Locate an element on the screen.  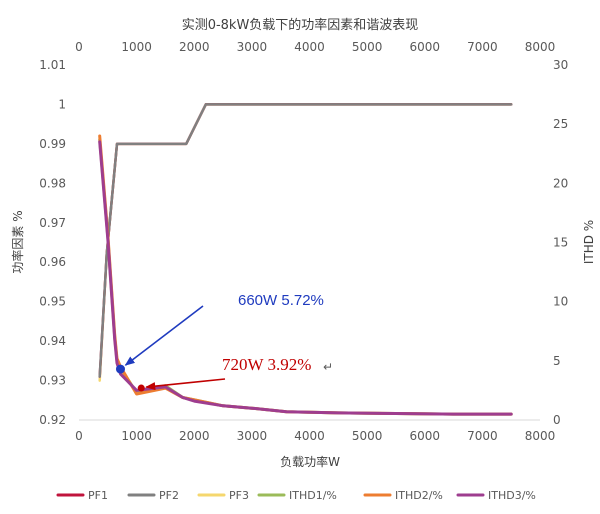
y2-tick-label: 30 is located at coordinates (560, 65).